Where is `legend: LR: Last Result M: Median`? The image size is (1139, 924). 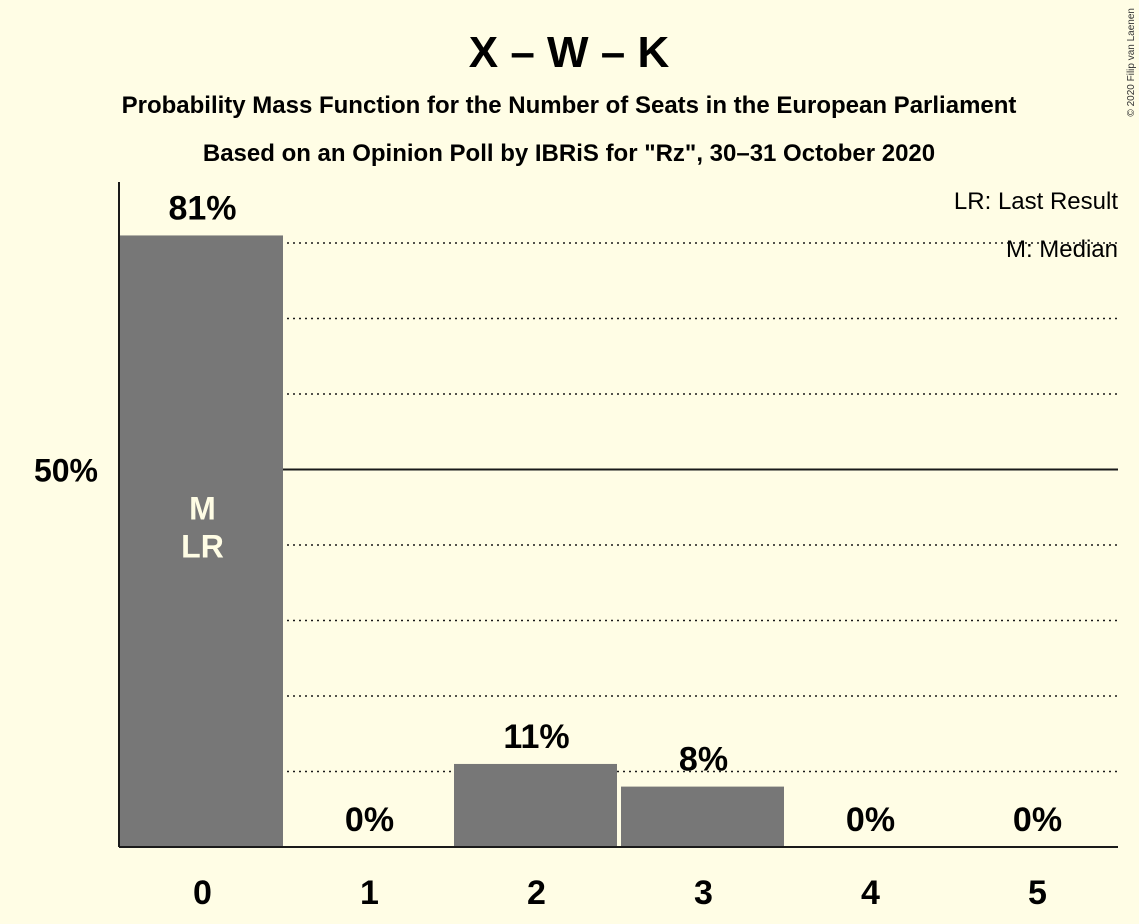 legend: LR: Last Result M: Median is located at coordinates (1036, 225).